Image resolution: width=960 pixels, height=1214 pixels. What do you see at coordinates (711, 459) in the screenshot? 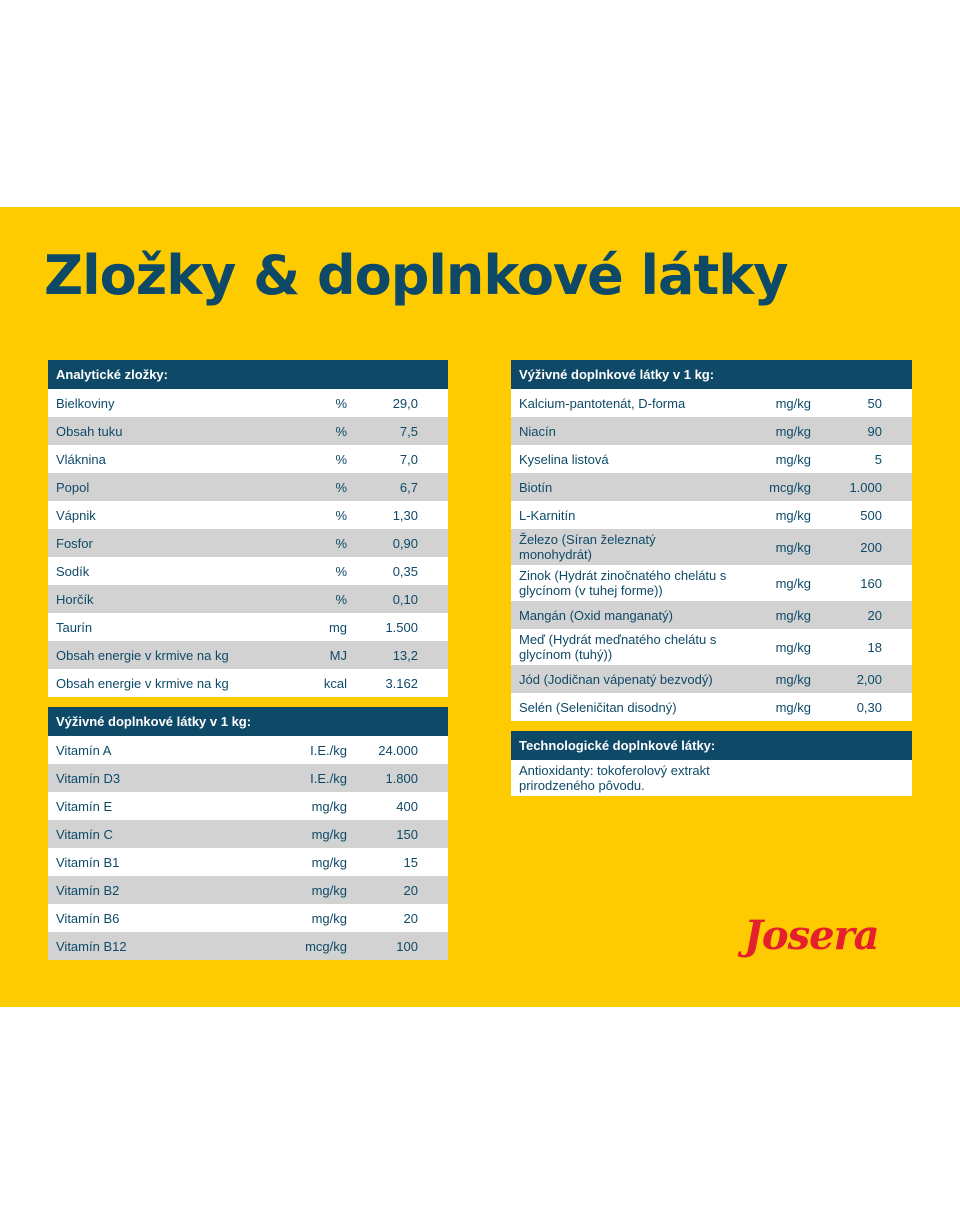
I see `table-row: Kyselina listová mg/kg 5` at bounding box center [711, 459].